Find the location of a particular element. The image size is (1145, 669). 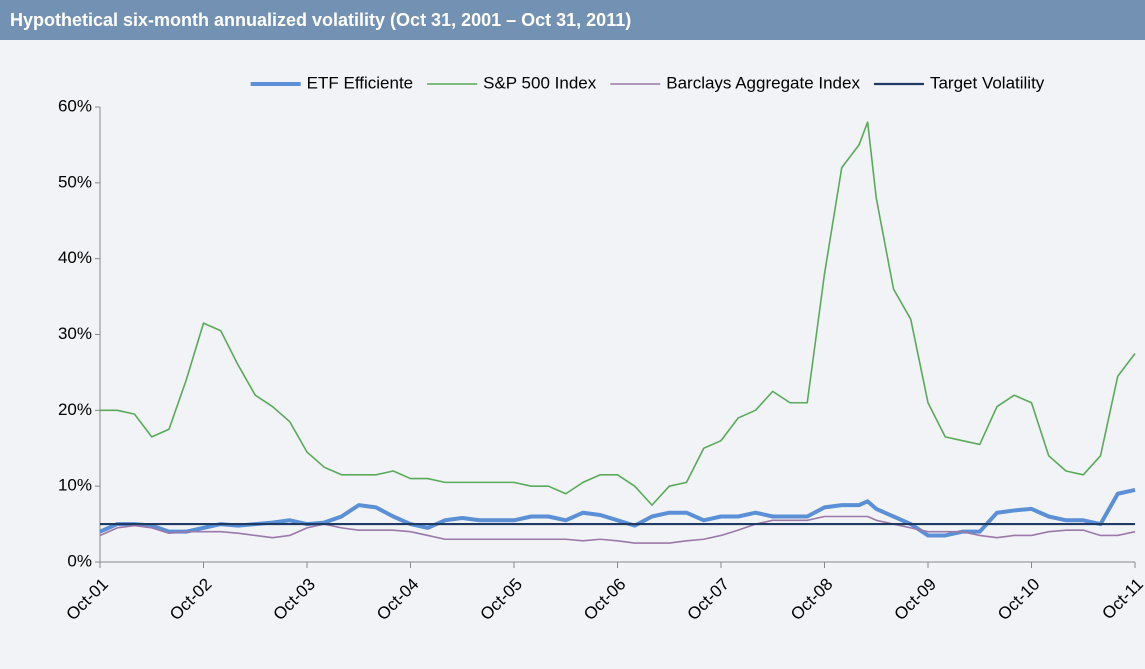

header-bar is located at coordinates (572, 20).